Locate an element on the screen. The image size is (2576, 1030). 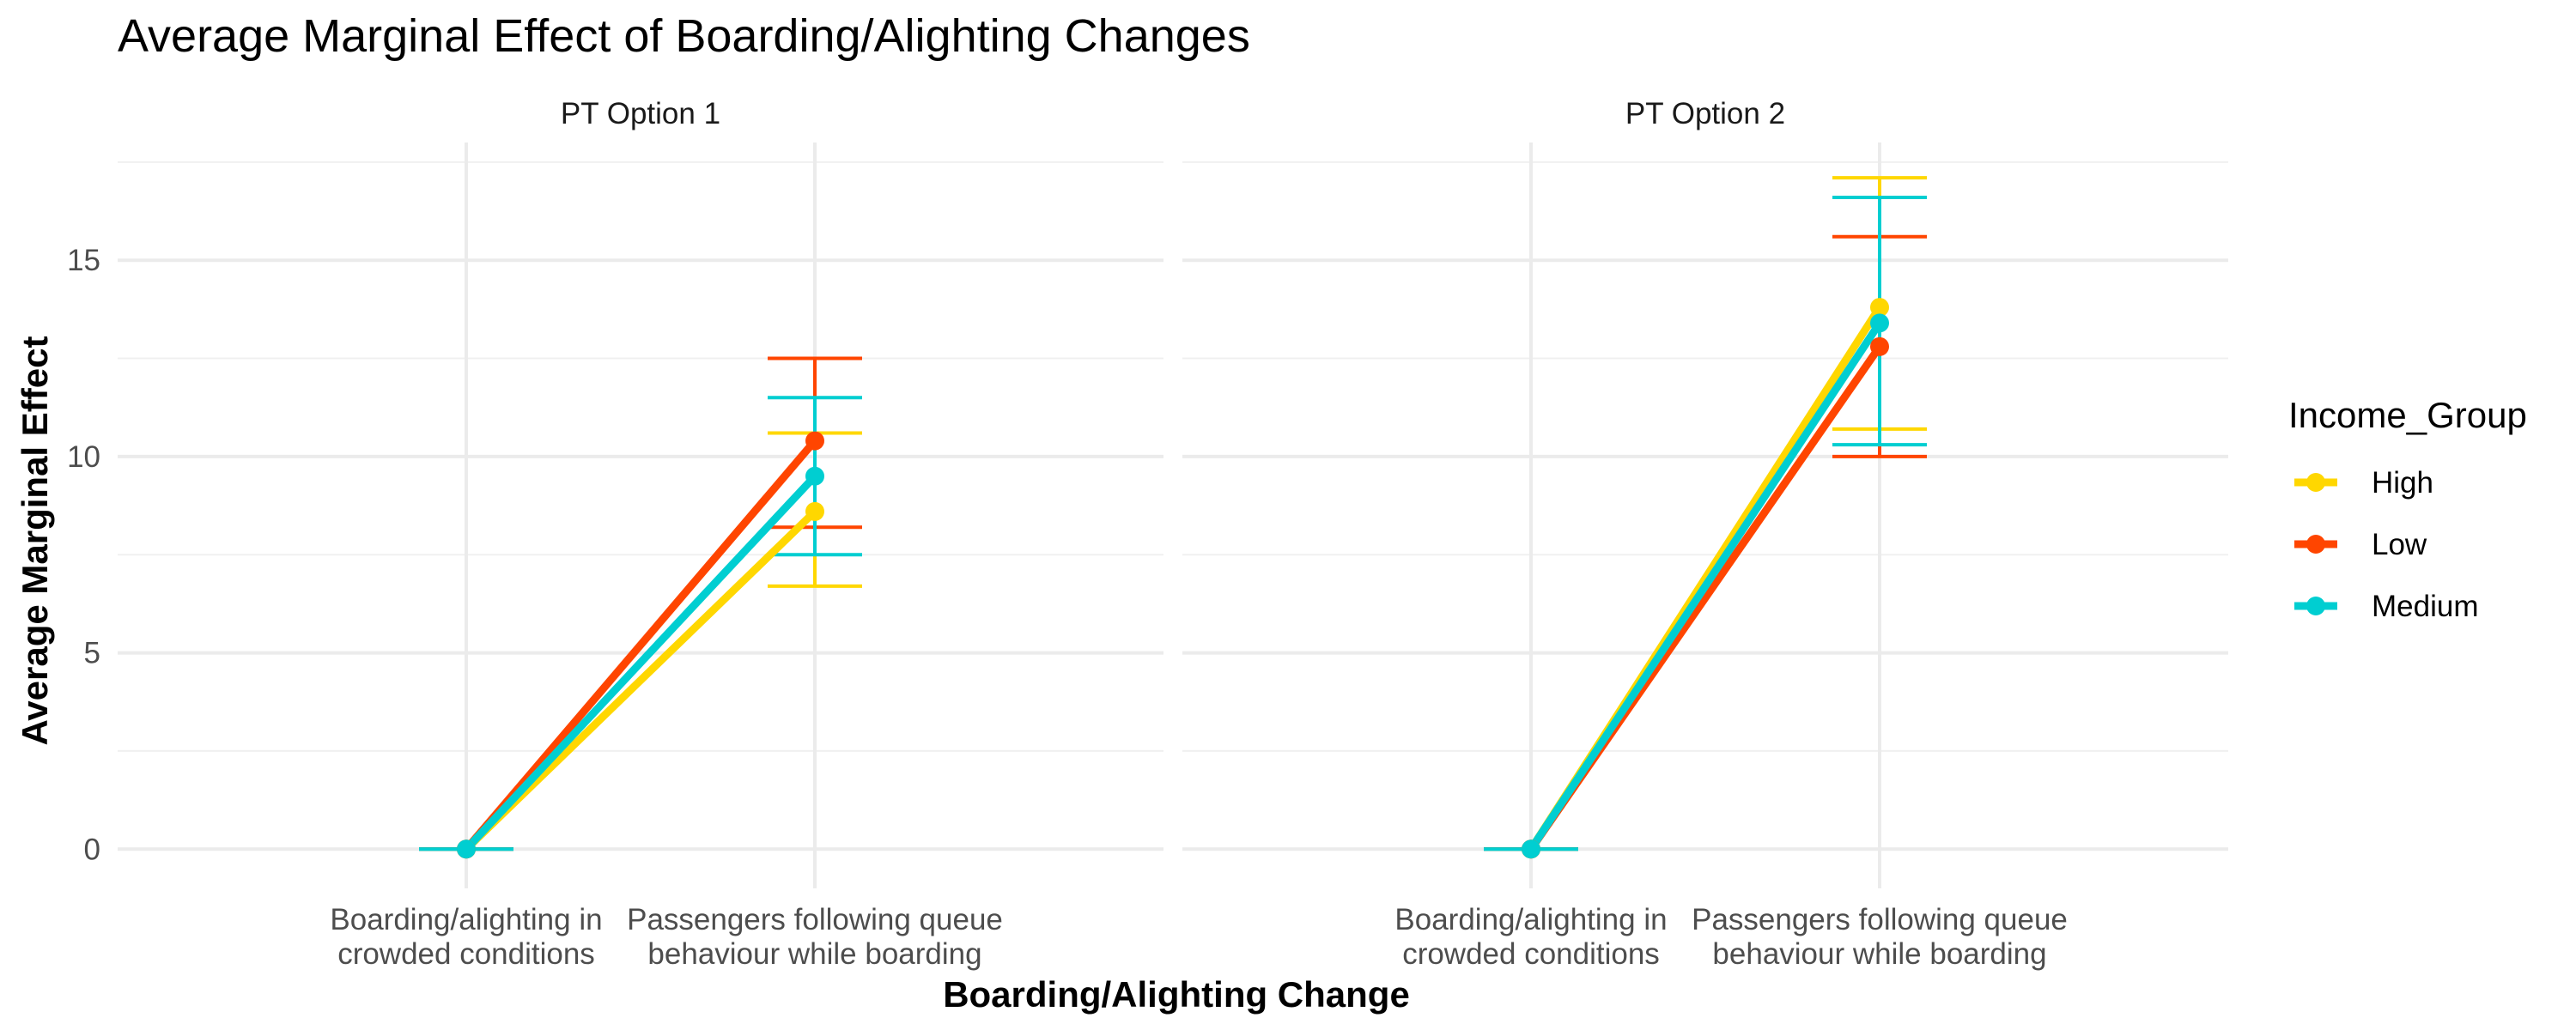
y-tick-label: 15 is located at coordinates (83, 260).